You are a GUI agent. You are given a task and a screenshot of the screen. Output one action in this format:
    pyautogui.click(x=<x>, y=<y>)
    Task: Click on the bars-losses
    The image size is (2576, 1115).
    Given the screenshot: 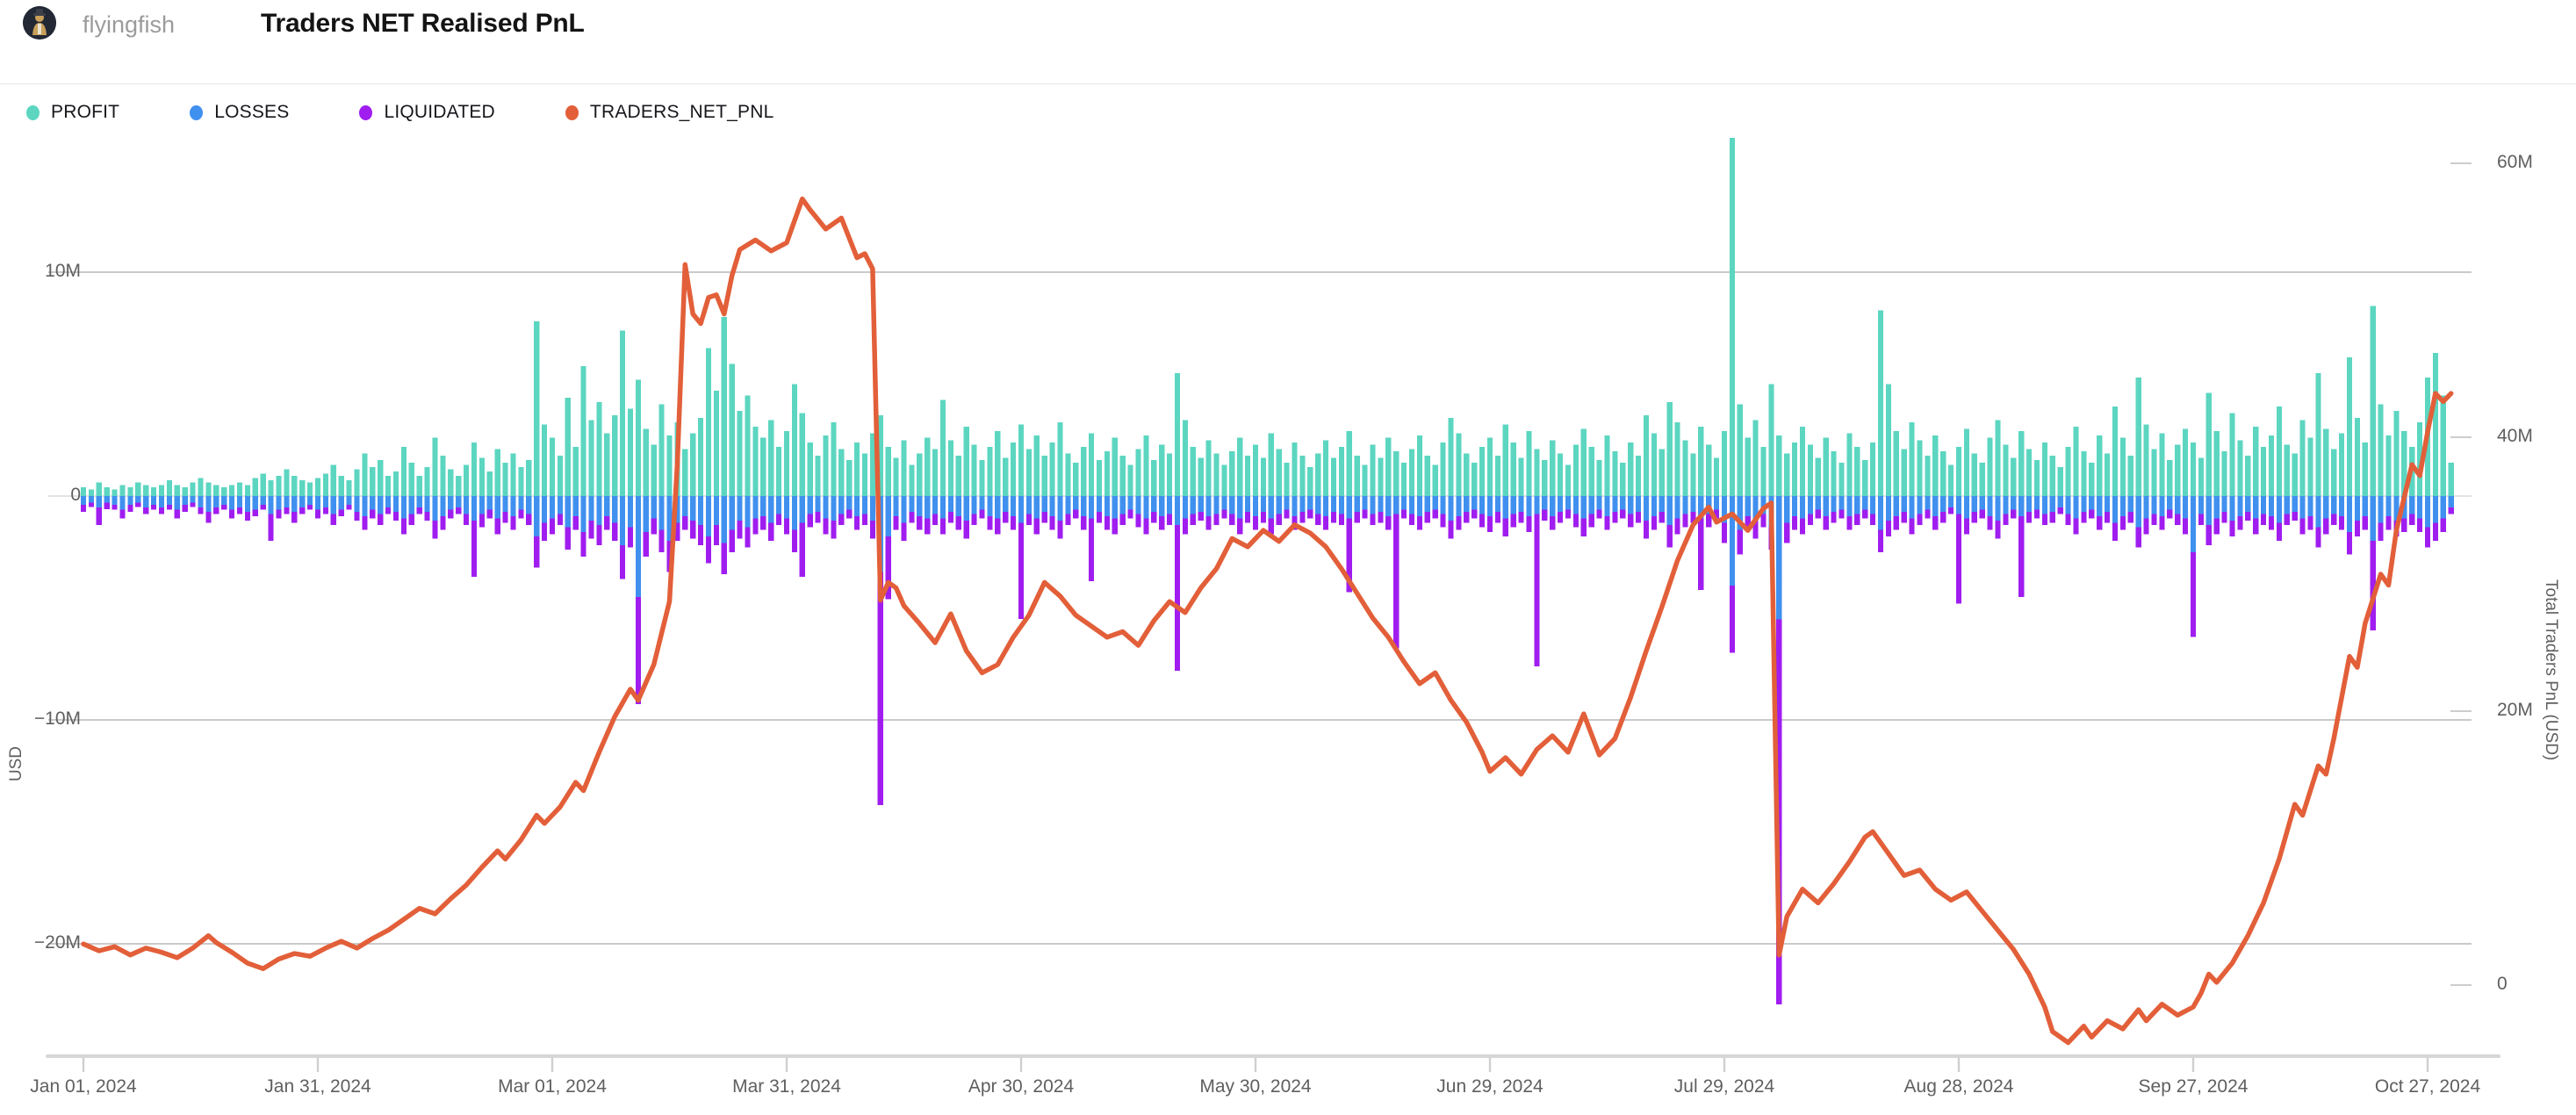 What is the action you would take?
    pyautogui.click(x=1267, y=558)
    